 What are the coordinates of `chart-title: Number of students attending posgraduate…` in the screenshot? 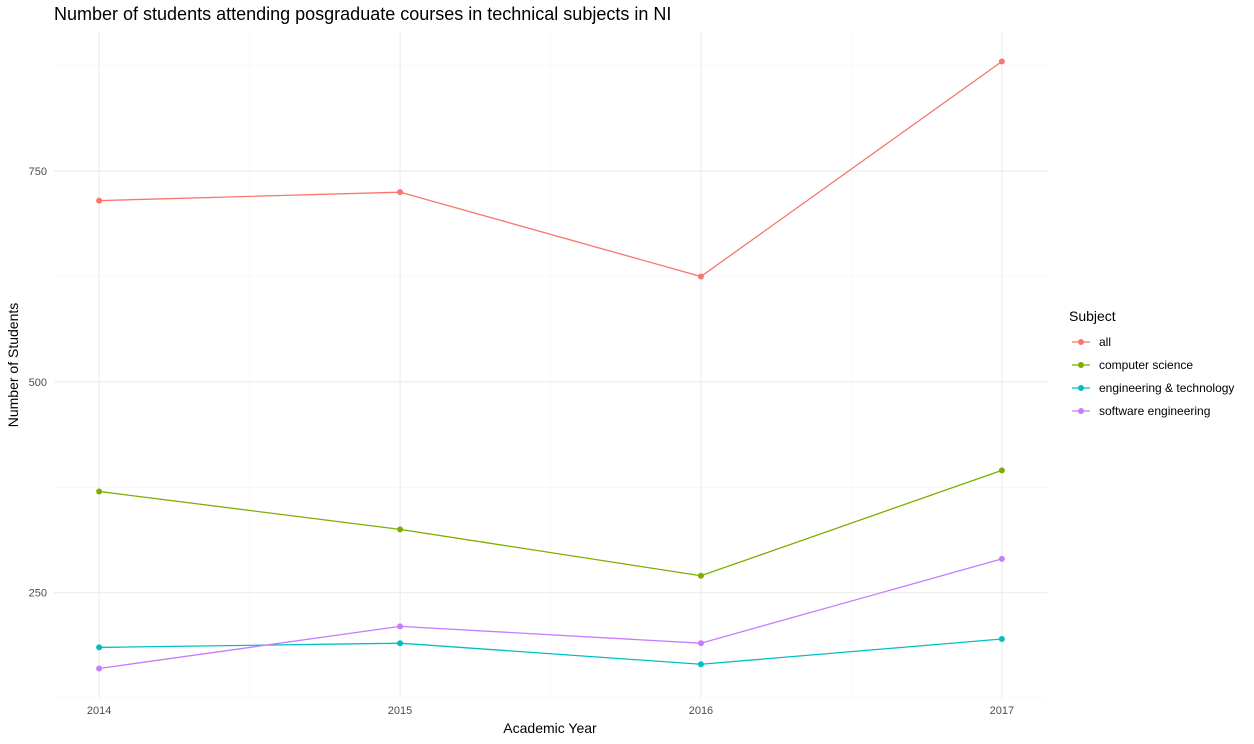 It's located at (362, 14).